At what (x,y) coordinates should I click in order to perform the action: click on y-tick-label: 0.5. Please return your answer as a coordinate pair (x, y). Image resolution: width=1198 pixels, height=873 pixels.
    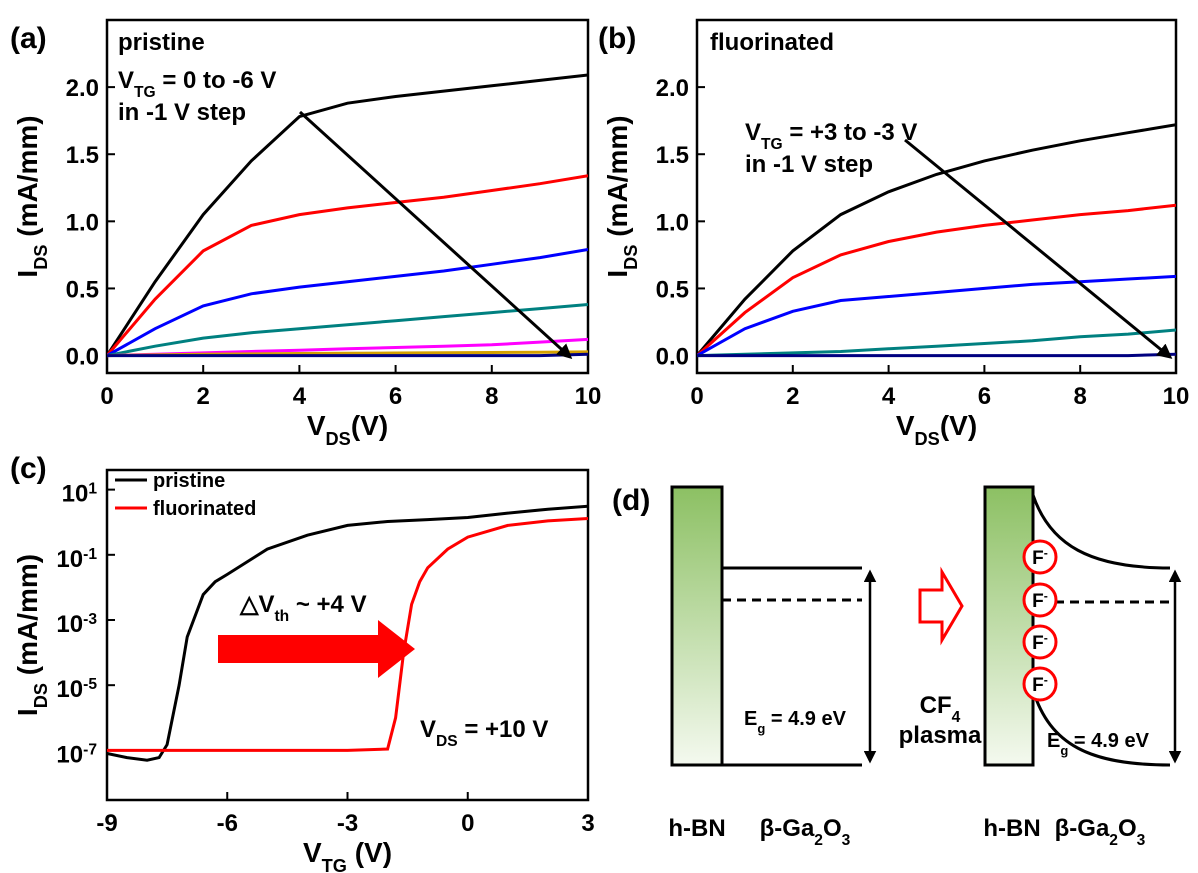
    Looking at the image, I should click on (672, 289).